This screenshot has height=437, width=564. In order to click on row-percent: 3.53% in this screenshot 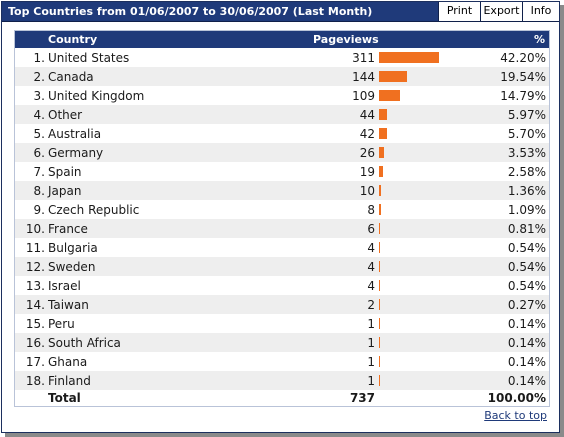, I will do `click(526, 153)`.